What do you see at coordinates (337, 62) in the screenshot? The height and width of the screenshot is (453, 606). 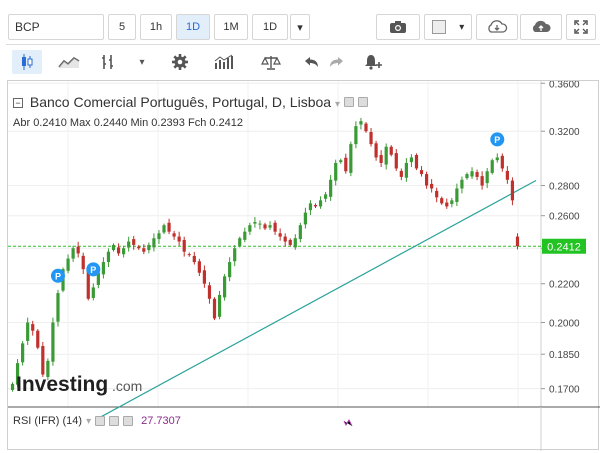 I see `redo-button` at bounding box center [337, 62].